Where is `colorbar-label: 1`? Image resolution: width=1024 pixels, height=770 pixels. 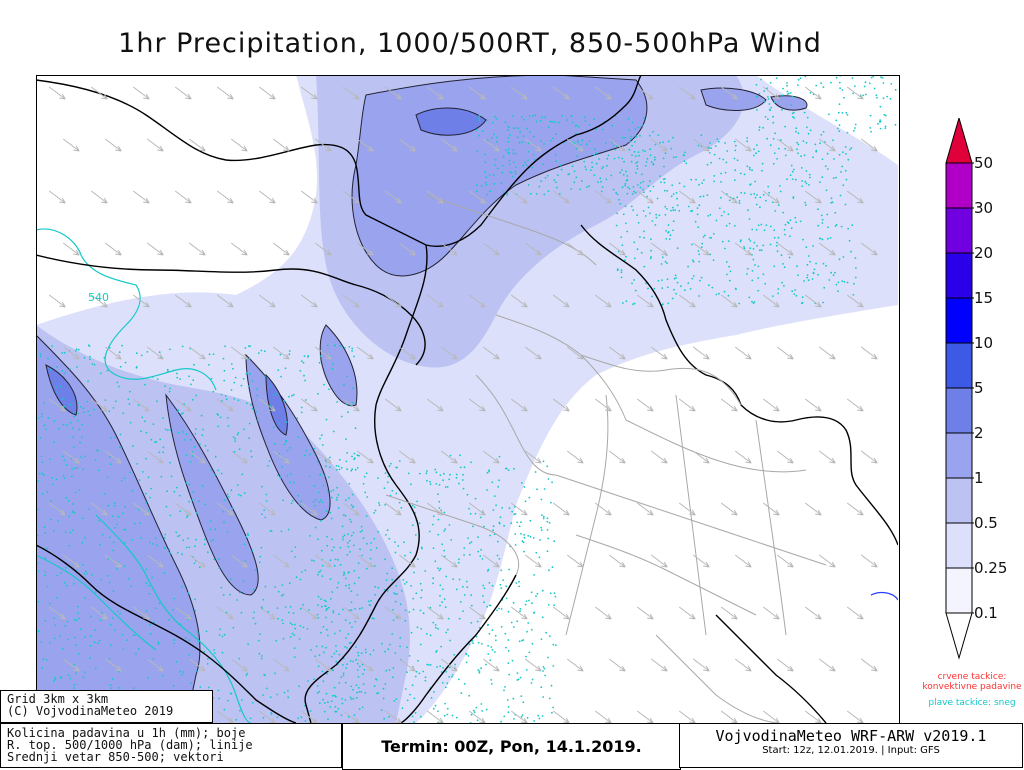 colorbar-label: 1 is located at coordinates (979, 478).